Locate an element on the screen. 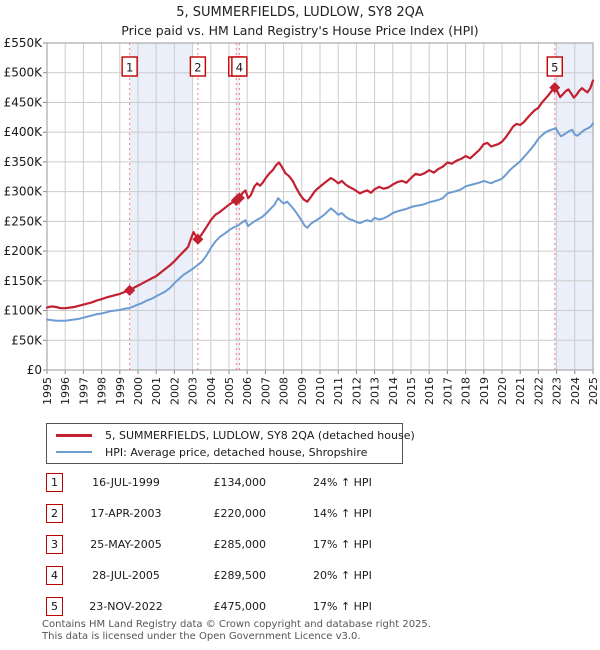 The width and height of the screenshot is (600, 650). page-title: 5, SUMMERFIELDS, LUDLOW, SY8 2QA is located at coordinates (300, 12).